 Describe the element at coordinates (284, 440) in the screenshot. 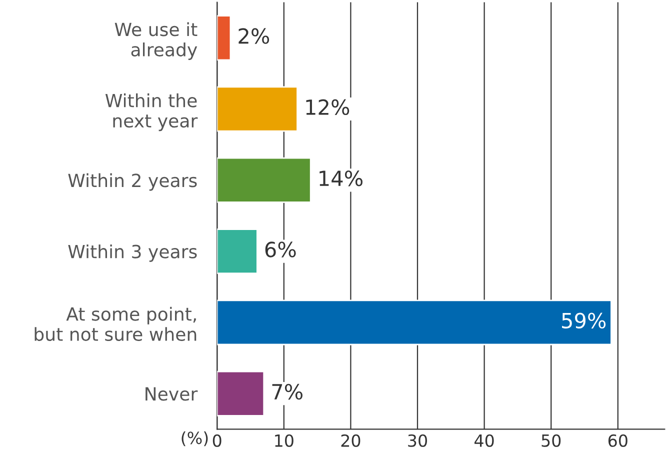

I see `x-tick-label: 10` at that location.